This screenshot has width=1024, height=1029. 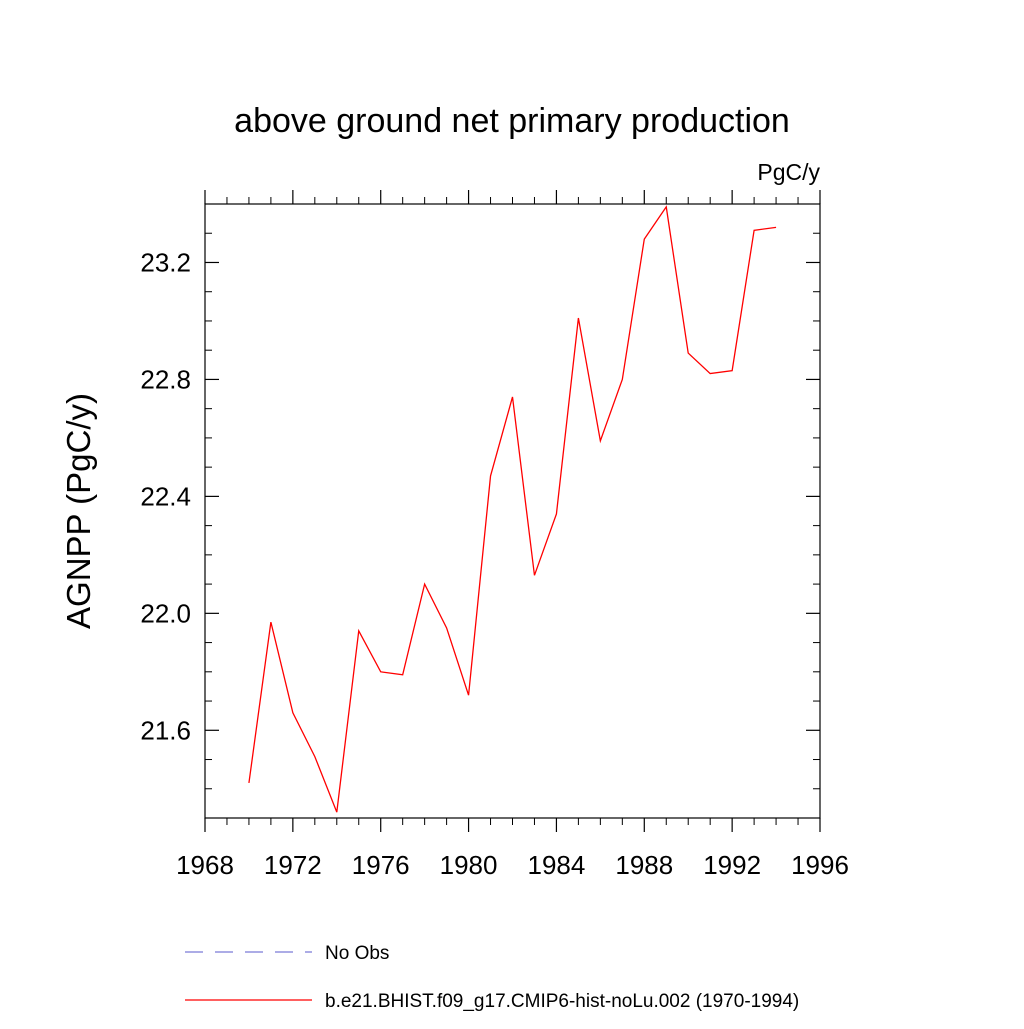 What do you see at coordinates (357, 953) in the screenshot?
I see `legend-label: No Obs` at bounding box center [357, 953].